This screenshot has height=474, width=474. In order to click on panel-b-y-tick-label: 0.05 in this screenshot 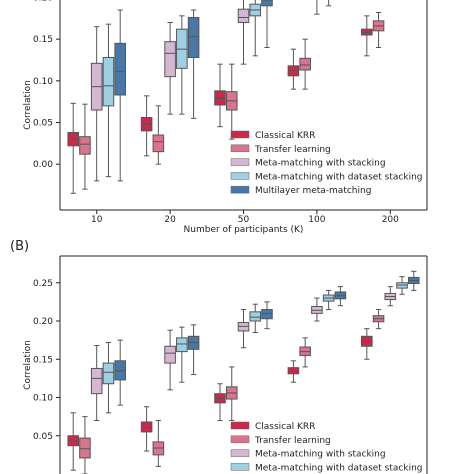, I will do `click(43, 437)`.